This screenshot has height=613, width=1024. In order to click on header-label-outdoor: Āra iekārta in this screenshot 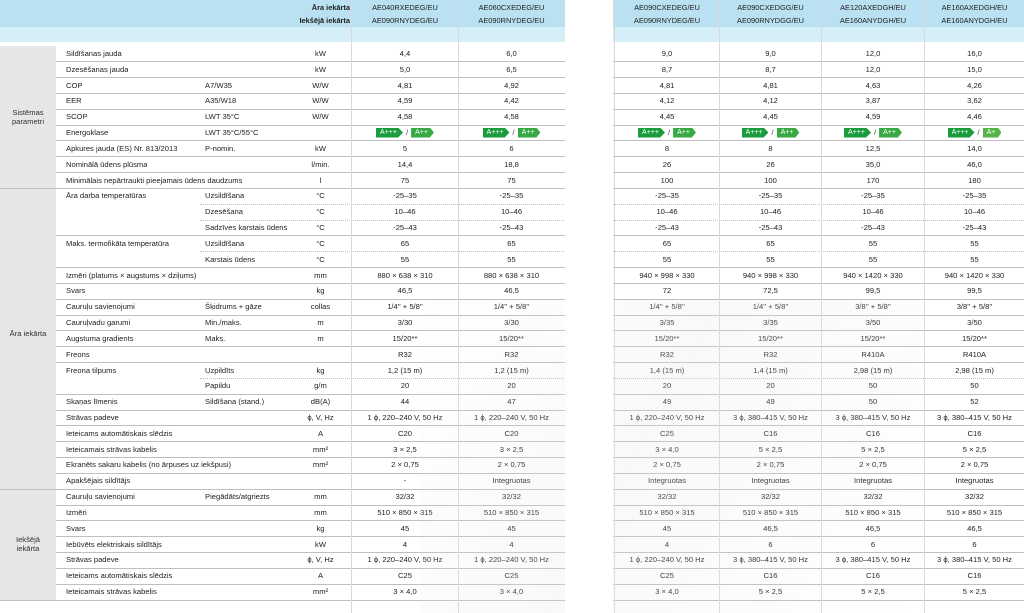, I will do `click(330, 7)`.